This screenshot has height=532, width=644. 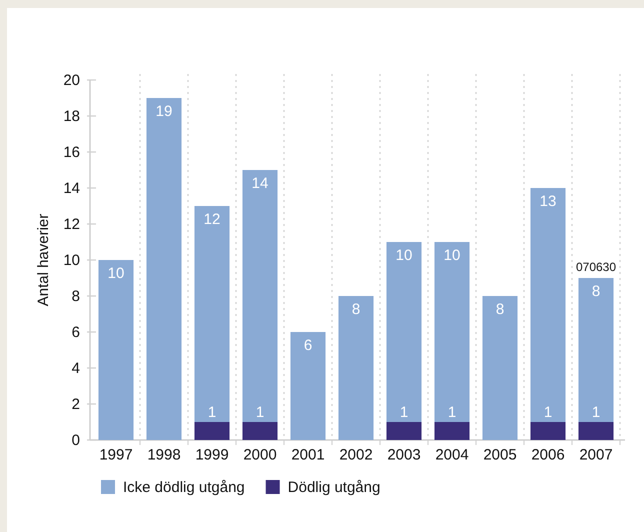 I want to click on annotation: 070630, so click(x=596, y=267).